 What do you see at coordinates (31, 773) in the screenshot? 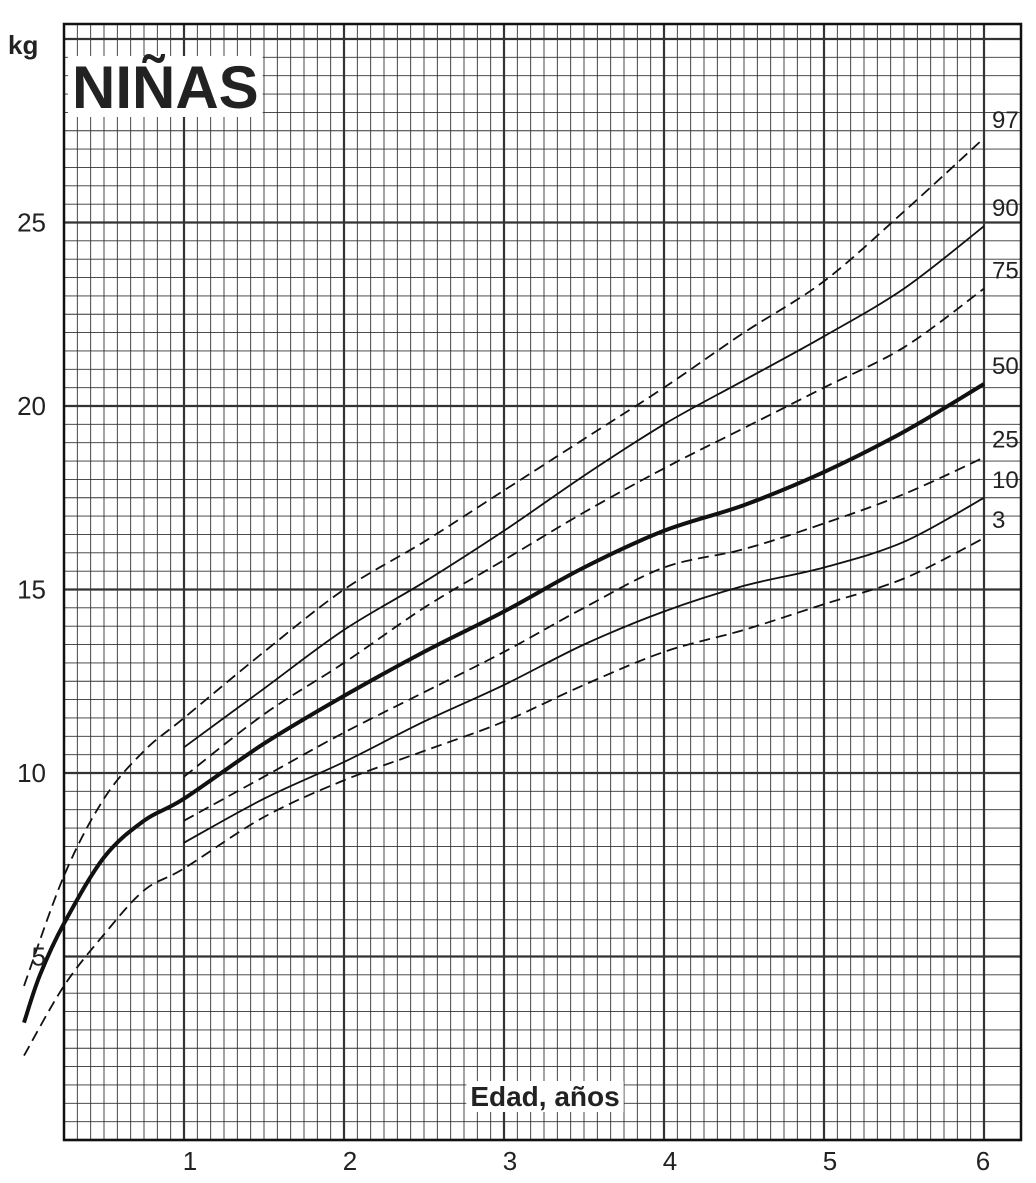
I see `y-tick-label: 10` at bounding box center [31, 773].